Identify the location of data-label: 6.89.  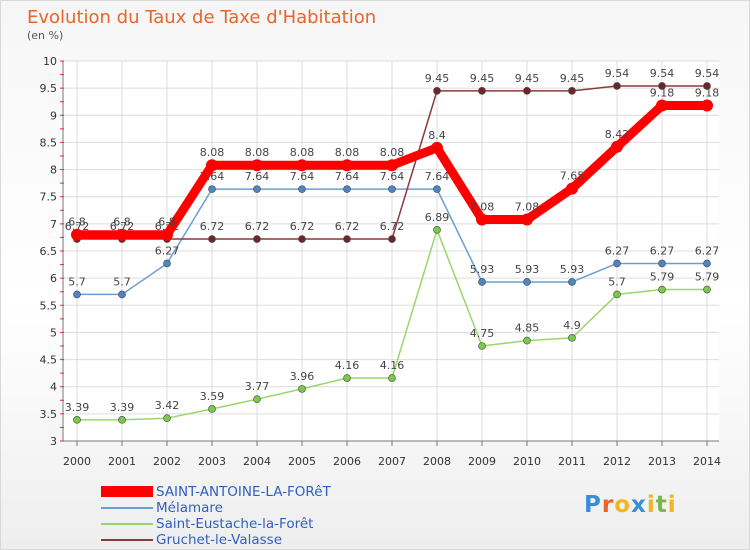
(437, 217).